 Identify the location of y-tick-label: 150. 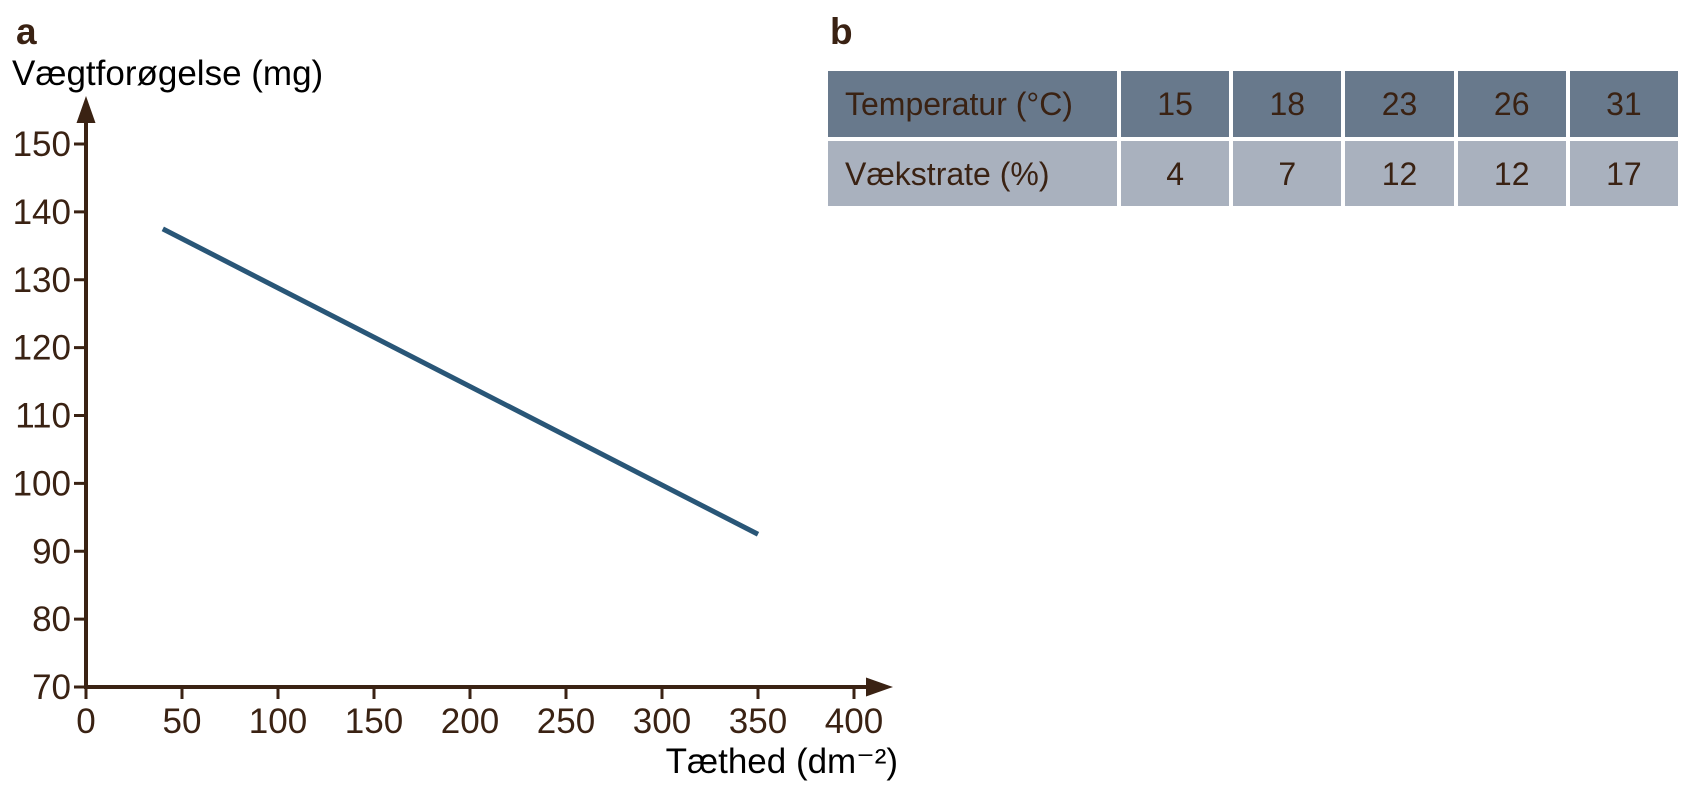
(42, 144).